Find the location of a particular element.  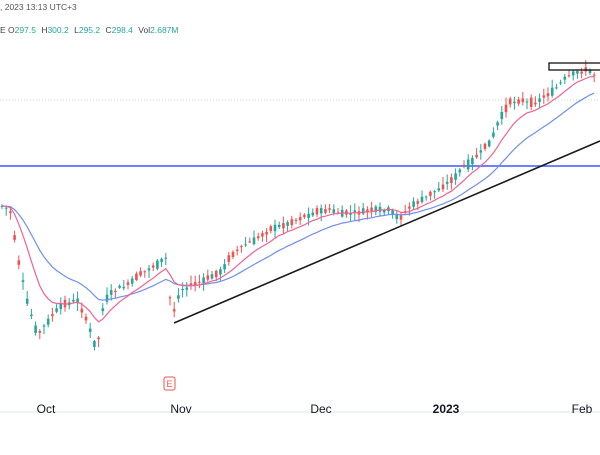

low-value: 295.2 is located at coordinates (89, 30).